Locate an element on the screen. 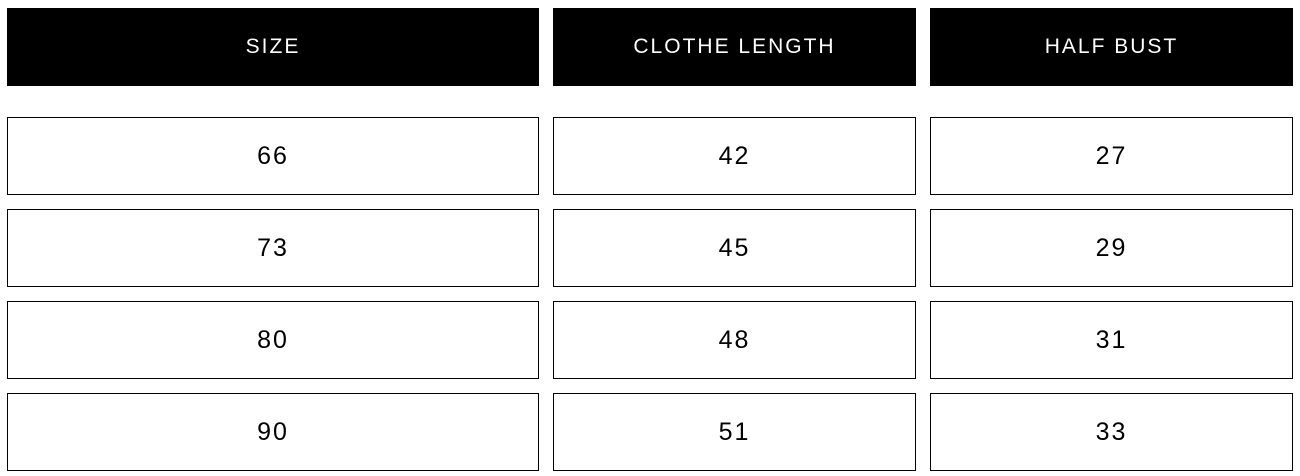  table-cell: 33 is located at coordinates (1111, 432).